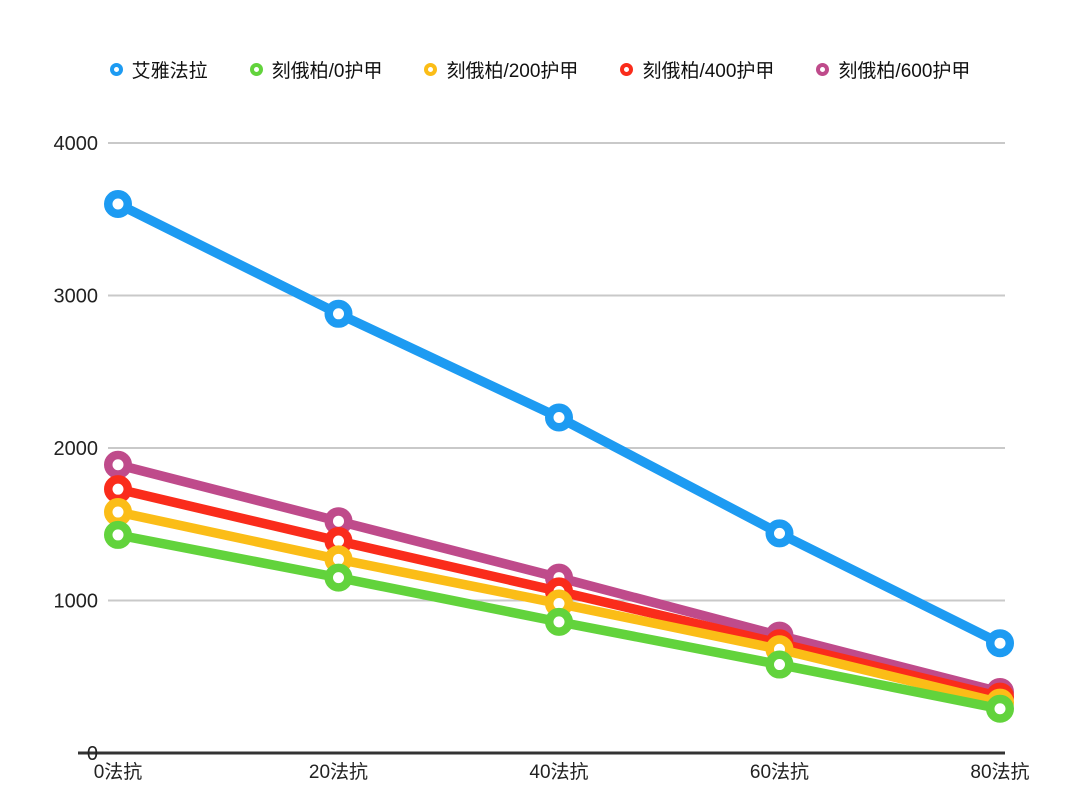 Image resolution: width=1080 pixels, height=801 pixels. What do you see at coordinates (92, 754) in the screenshot?
I see `y-tick-label: 0` at bounding box center [92, 754].